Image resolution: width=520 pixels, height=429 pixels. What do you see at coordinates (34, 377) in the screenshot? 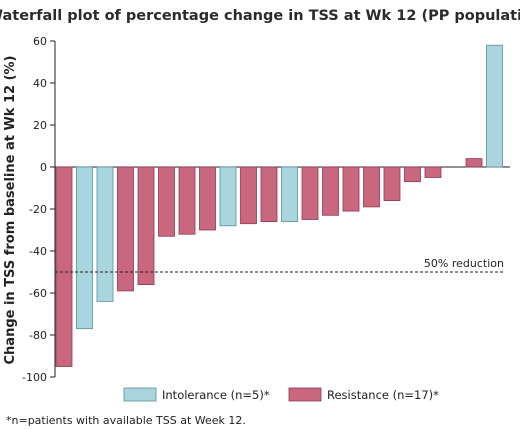
I see `y-tick-label: -100` at bounding box center [34, 377].